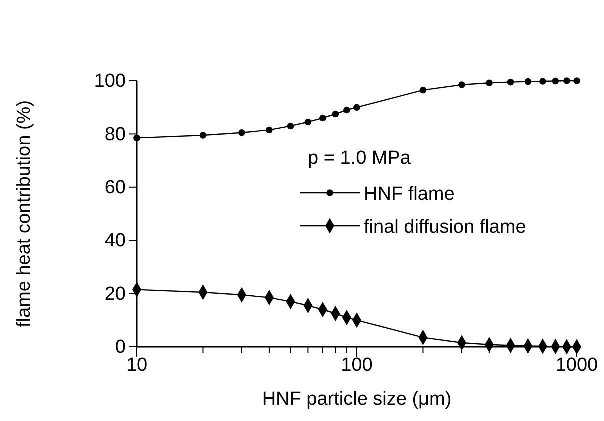 The width and height of the screenshot is (604, 421). I want to click on y-tick-label: 80, so click(115, 135).